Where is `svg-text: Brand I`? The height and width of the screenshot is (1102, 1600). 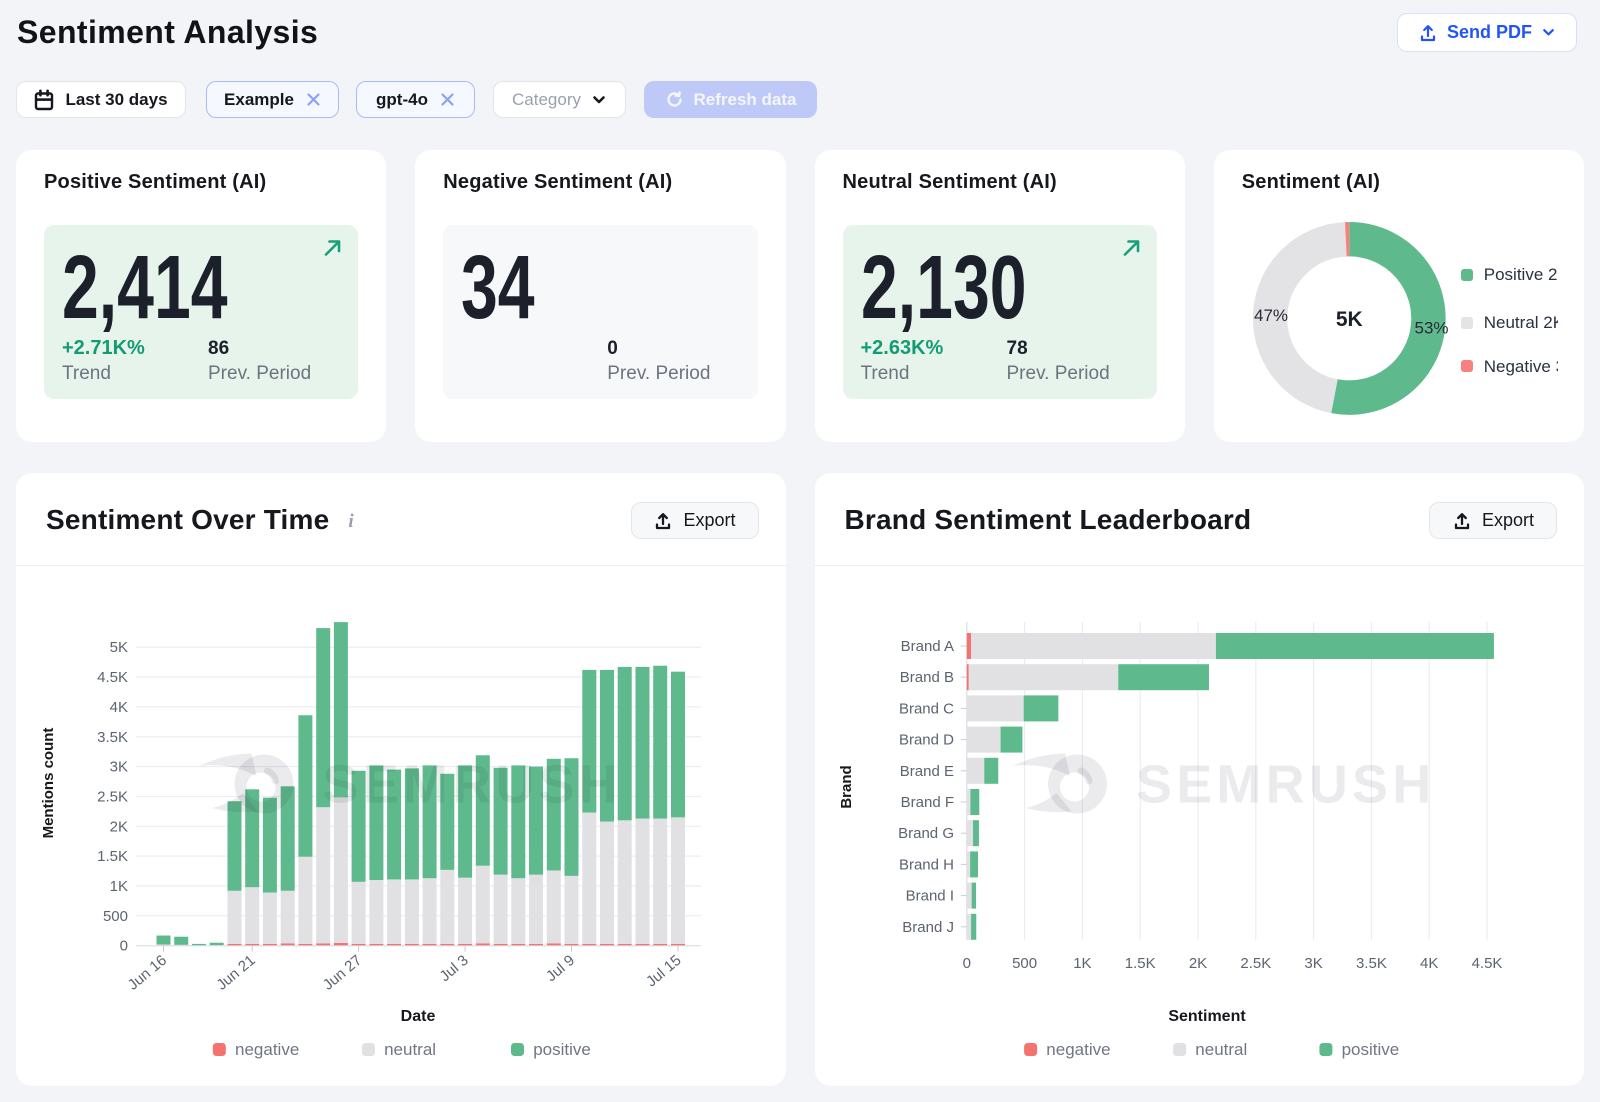
svg-text: Brand I is located at coordinates (929, 896).